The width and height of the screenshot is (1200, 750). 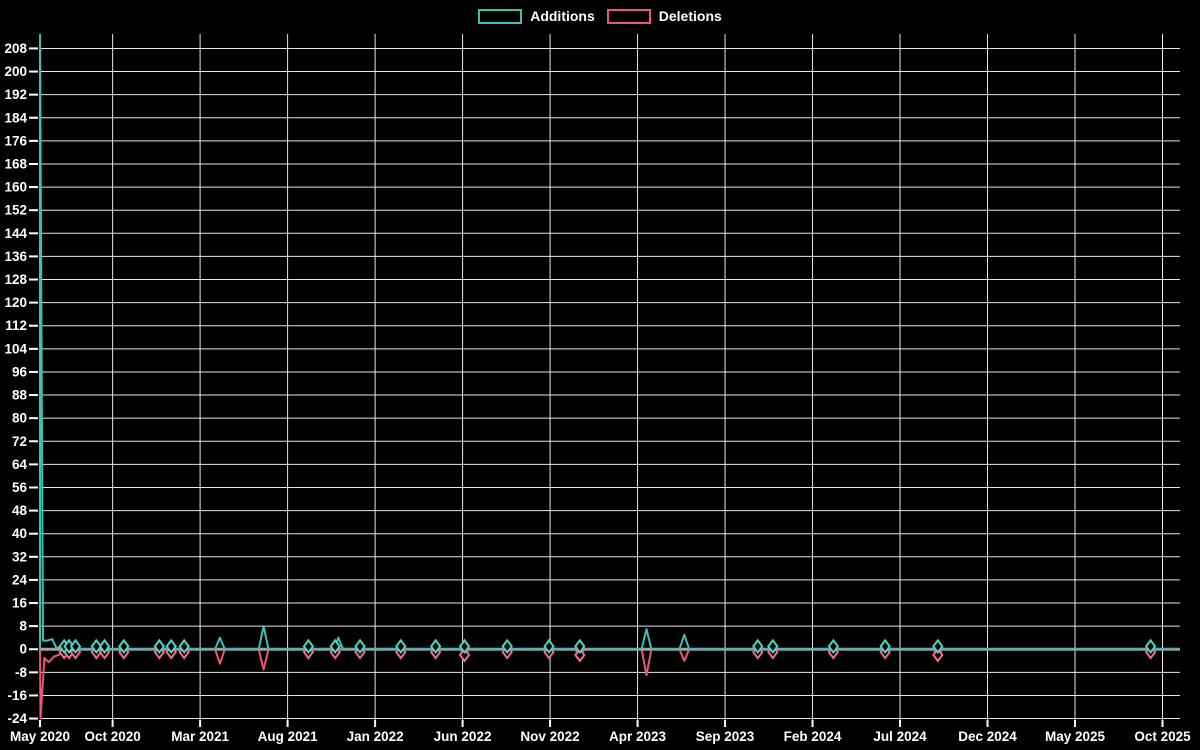 What do you see at coordinates (23, 626) in the screenshot?
I see `y-tick-label: 8` at bounding box center [23, 626].